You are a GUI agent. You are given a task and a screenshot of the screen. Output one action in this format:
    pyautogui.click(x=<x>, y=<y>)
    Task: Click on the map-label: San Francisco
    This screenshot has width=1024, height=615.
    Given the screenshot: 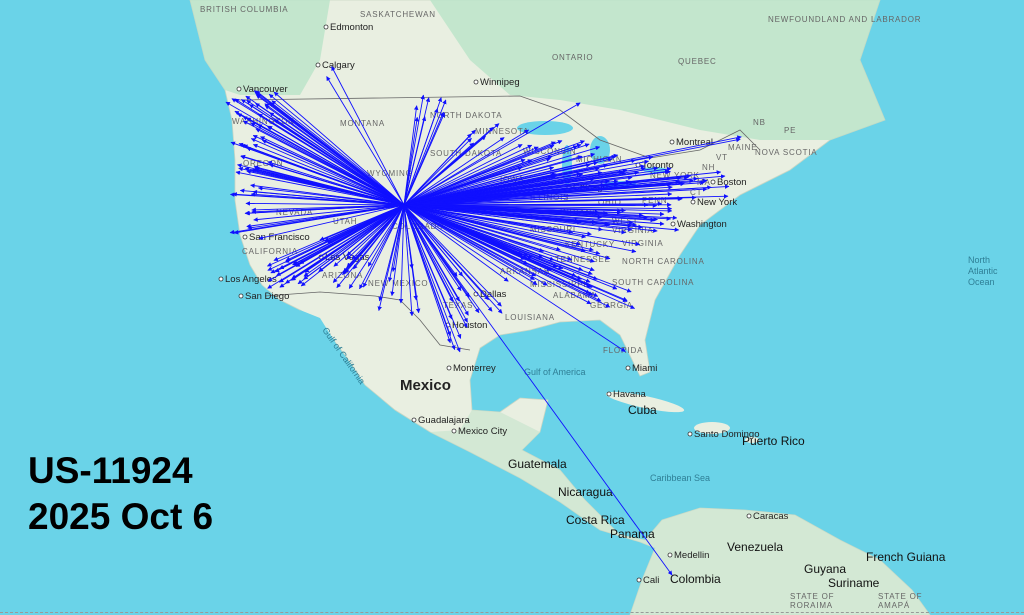 What is the action you would take?
    pyautogui.click(x=279, y=237)
    